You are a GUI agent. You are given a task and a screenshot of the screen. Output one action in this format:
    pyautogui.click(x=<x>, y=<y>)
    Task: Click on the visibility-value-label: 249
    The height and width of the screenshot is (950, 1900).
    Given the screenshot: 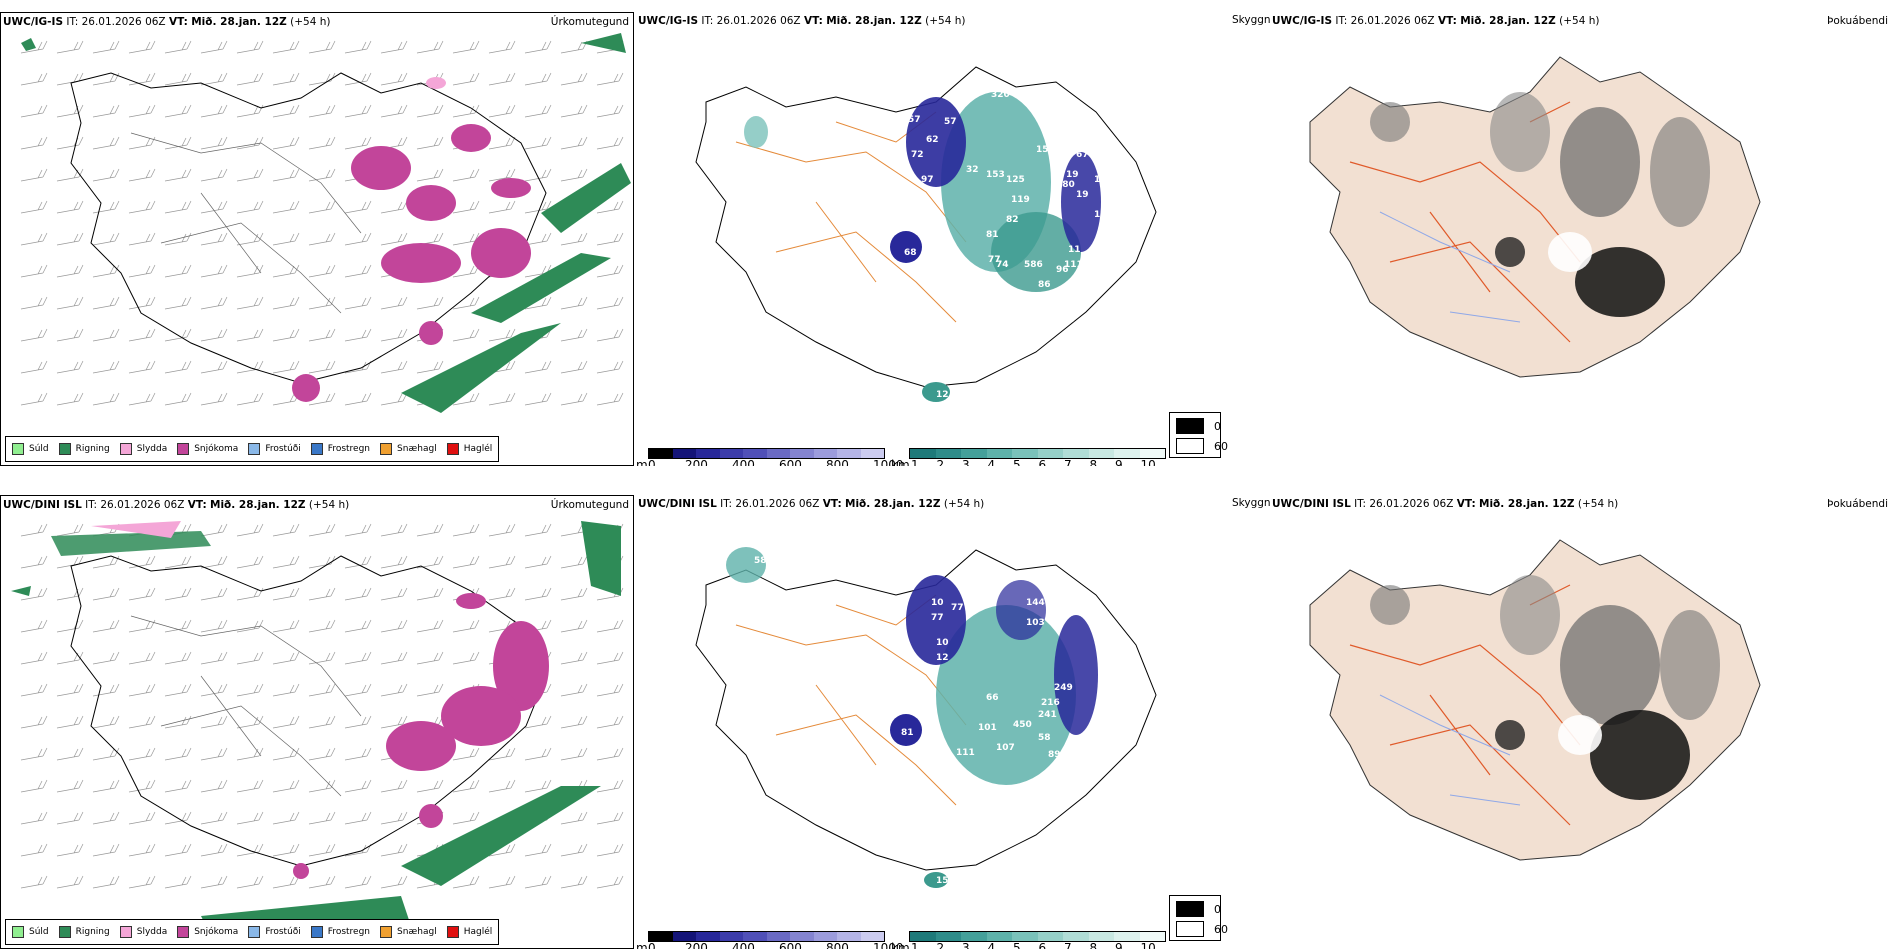 What is the action you would take?
    pyautogui.click(x=1063, y=688)
    